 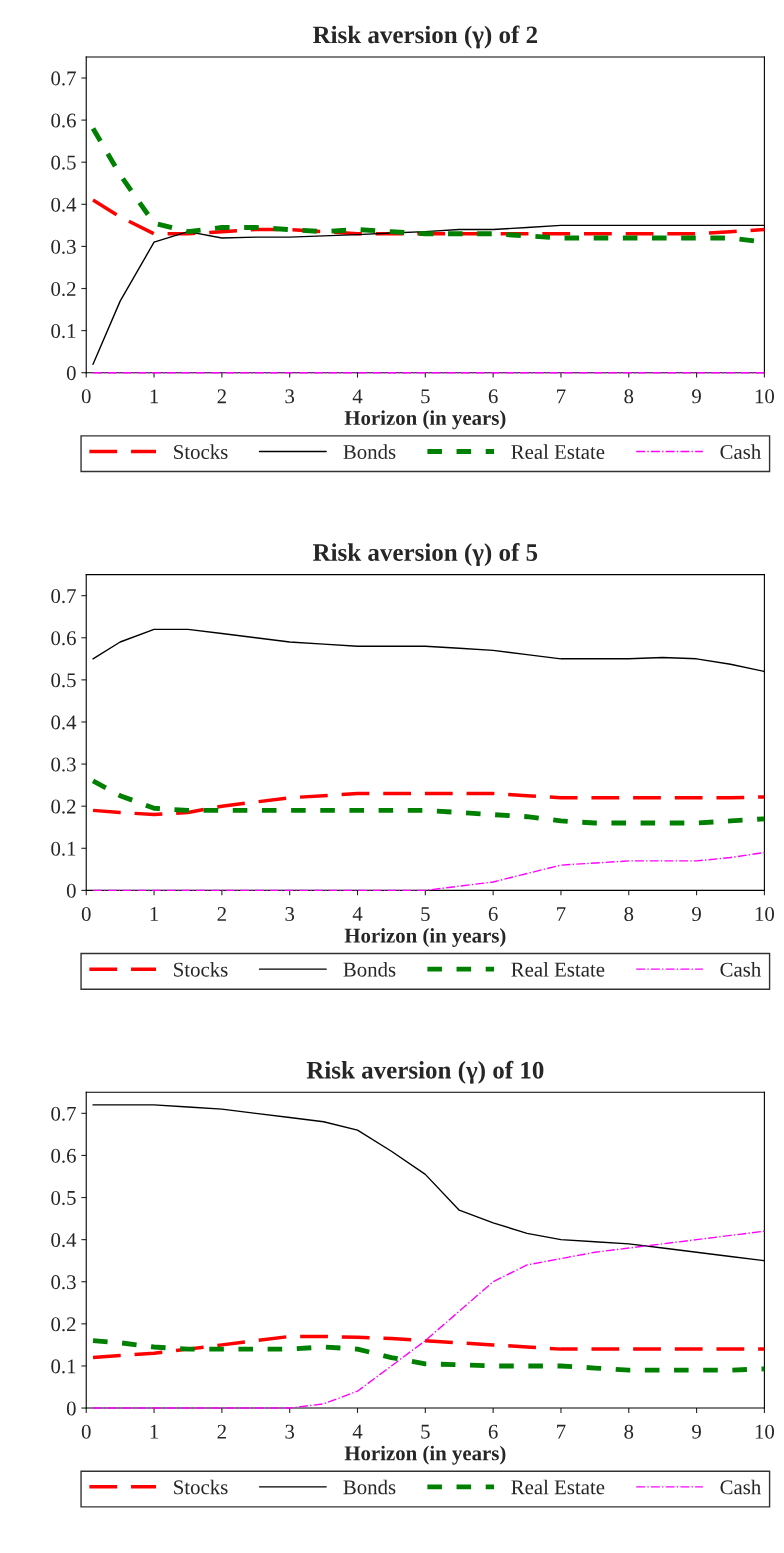 What do you see at coordinates (425, 555) in the screenshot?
I see `chart-title: Risk aversion (γ) of 5` at bounding box center [425, 555].